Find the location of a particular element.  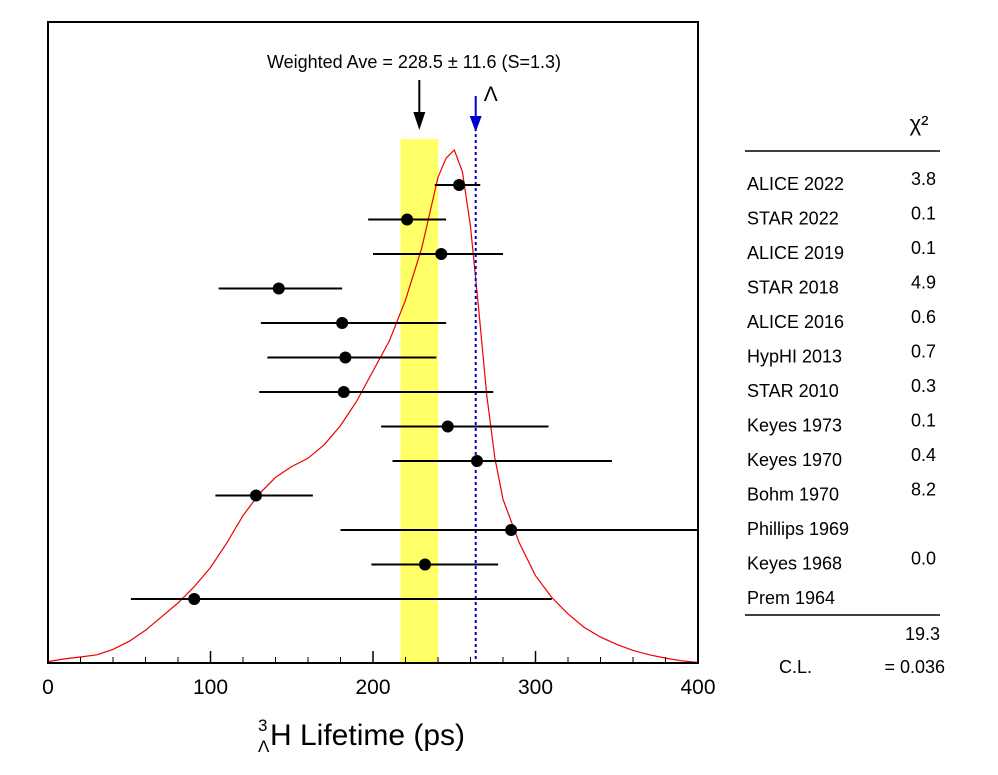

lambda-label: Λ is located at coordinates (491, 94).